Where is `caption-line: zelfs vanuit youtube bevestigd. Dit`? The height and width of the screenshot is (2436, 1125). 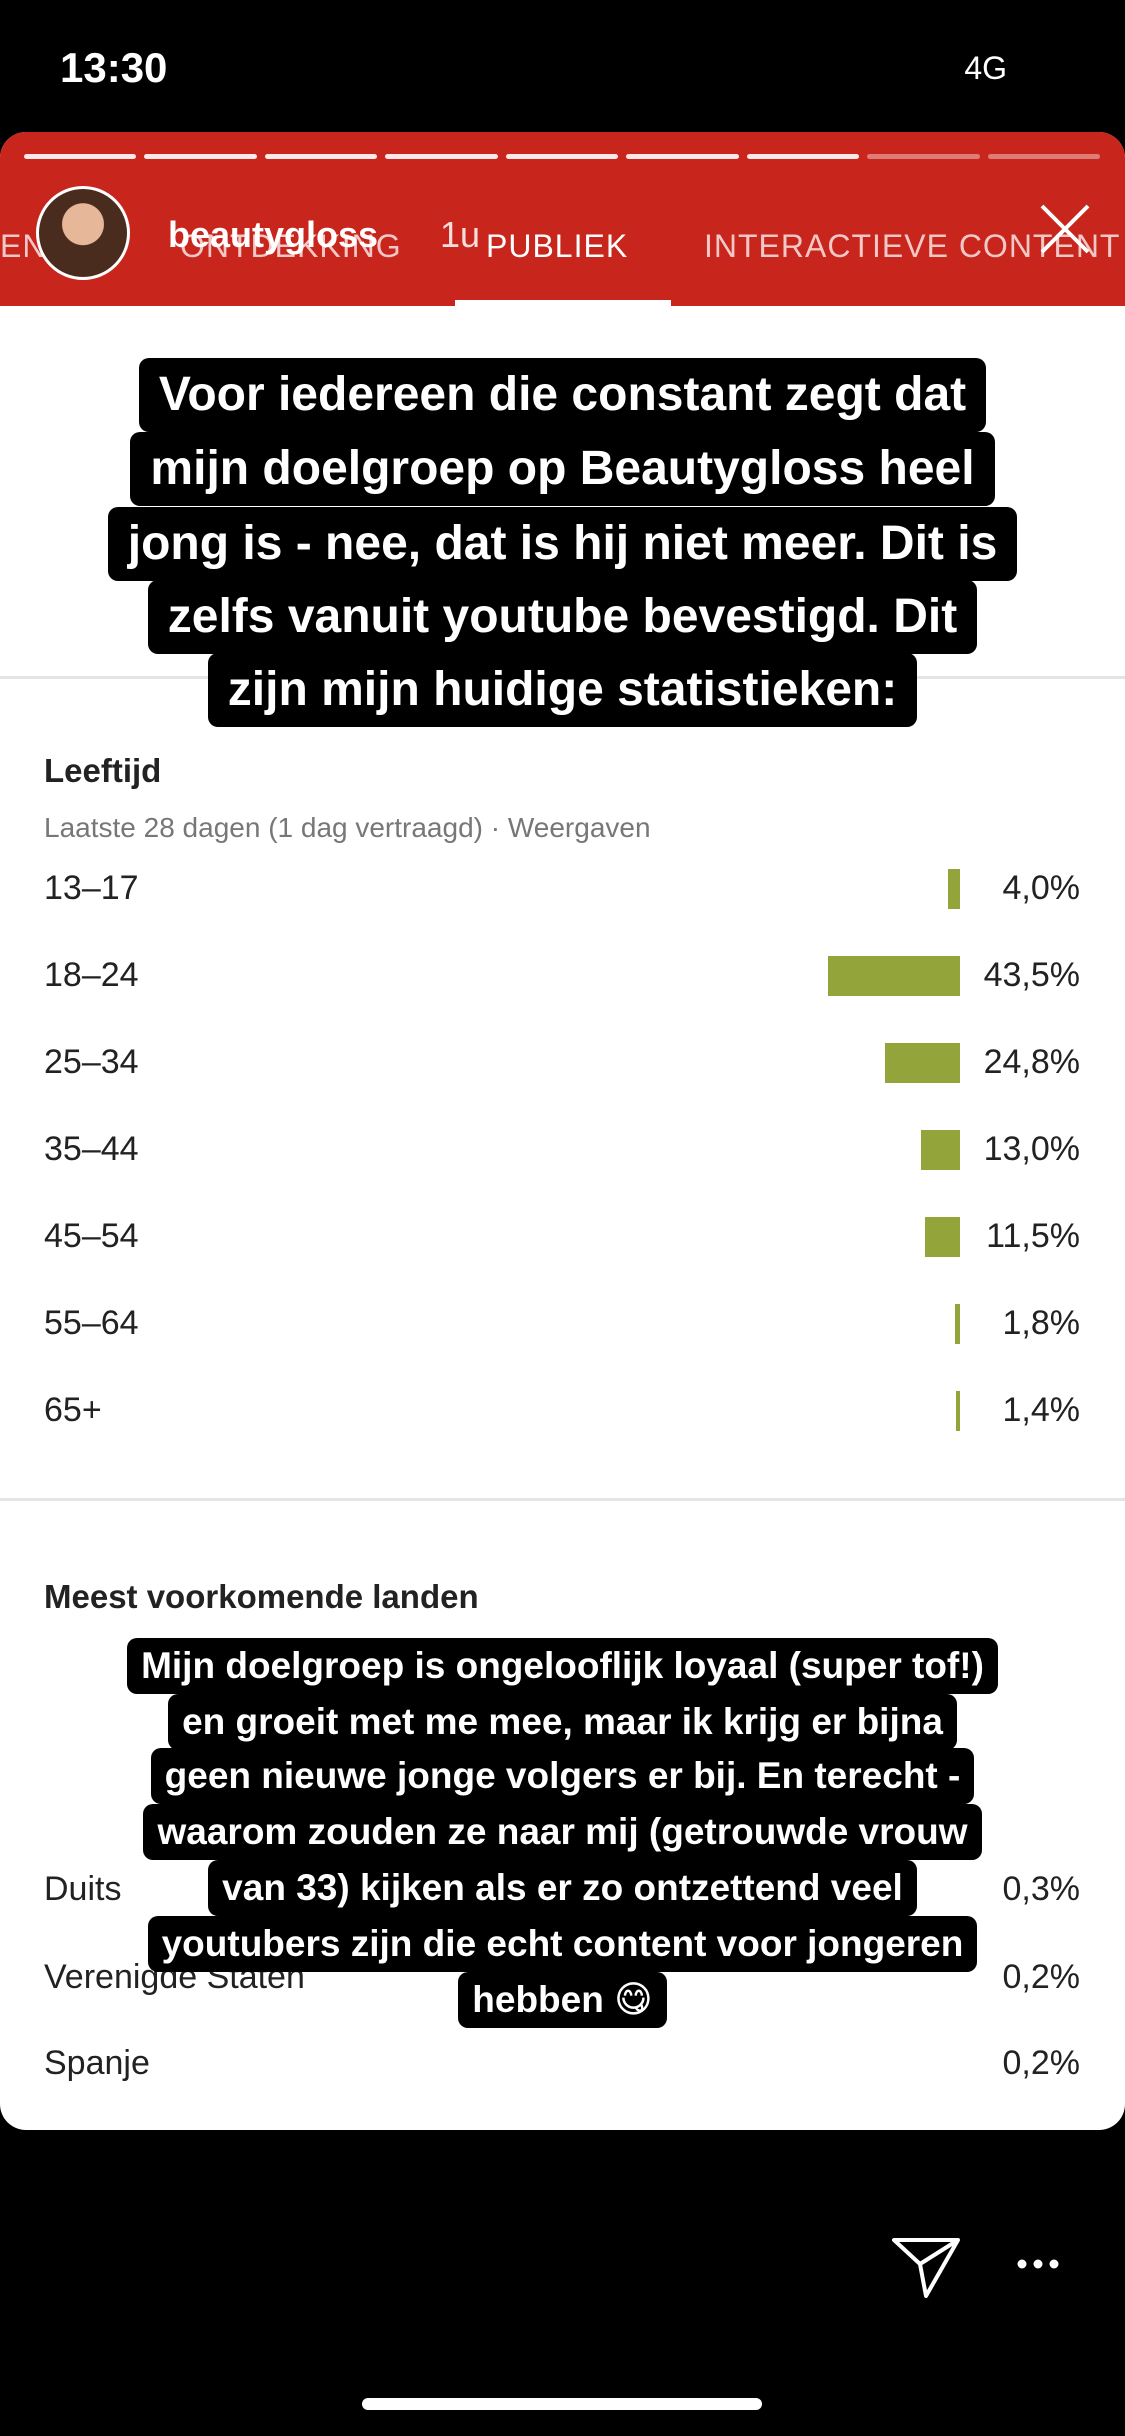 caption-line: zelfs vanuit youtube bevestigd. Dit is located at coordinates (562, 617).